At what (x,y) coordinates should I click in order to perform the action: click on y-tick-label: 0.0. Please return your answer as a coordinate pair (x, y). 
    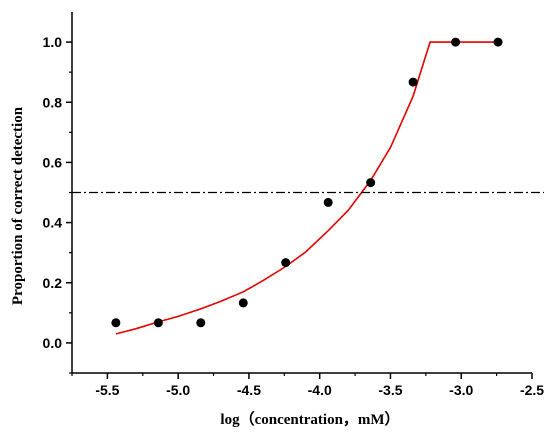
    Looking at the image, I should click on (53, 343).